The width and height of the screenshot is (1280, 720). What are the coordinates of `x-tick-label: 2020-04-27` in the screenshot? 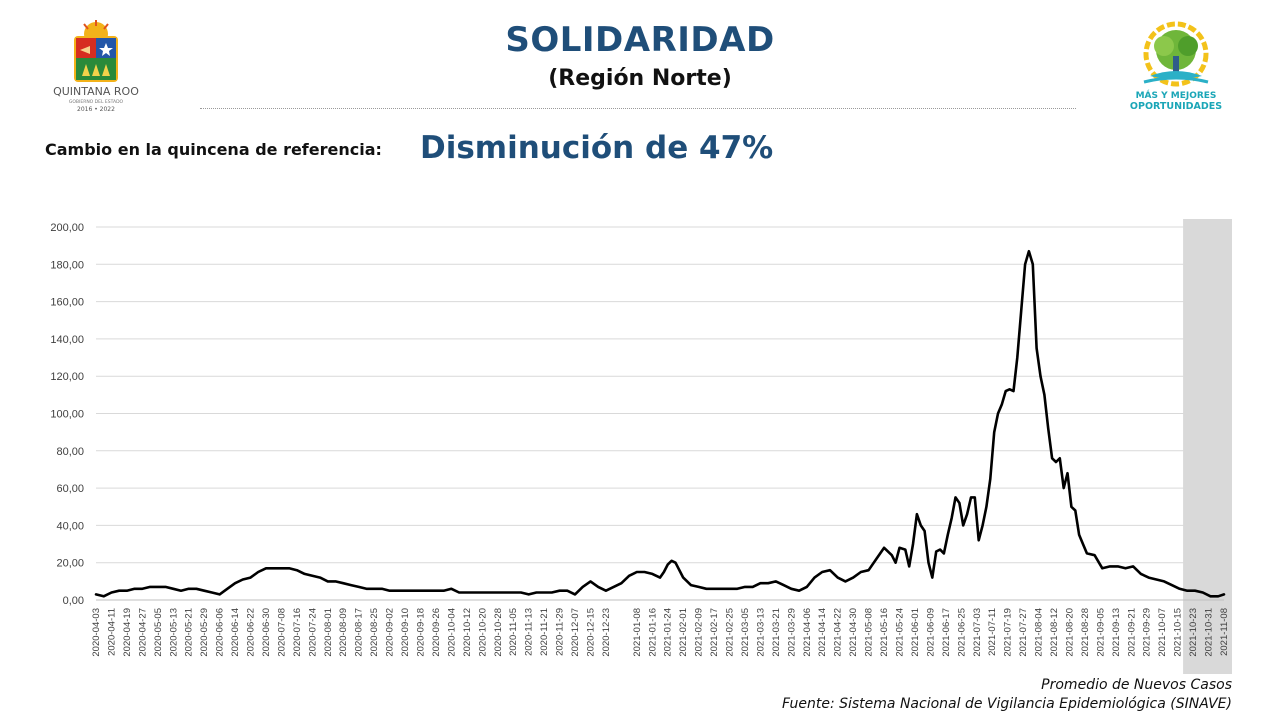 It's located at (142, 632).